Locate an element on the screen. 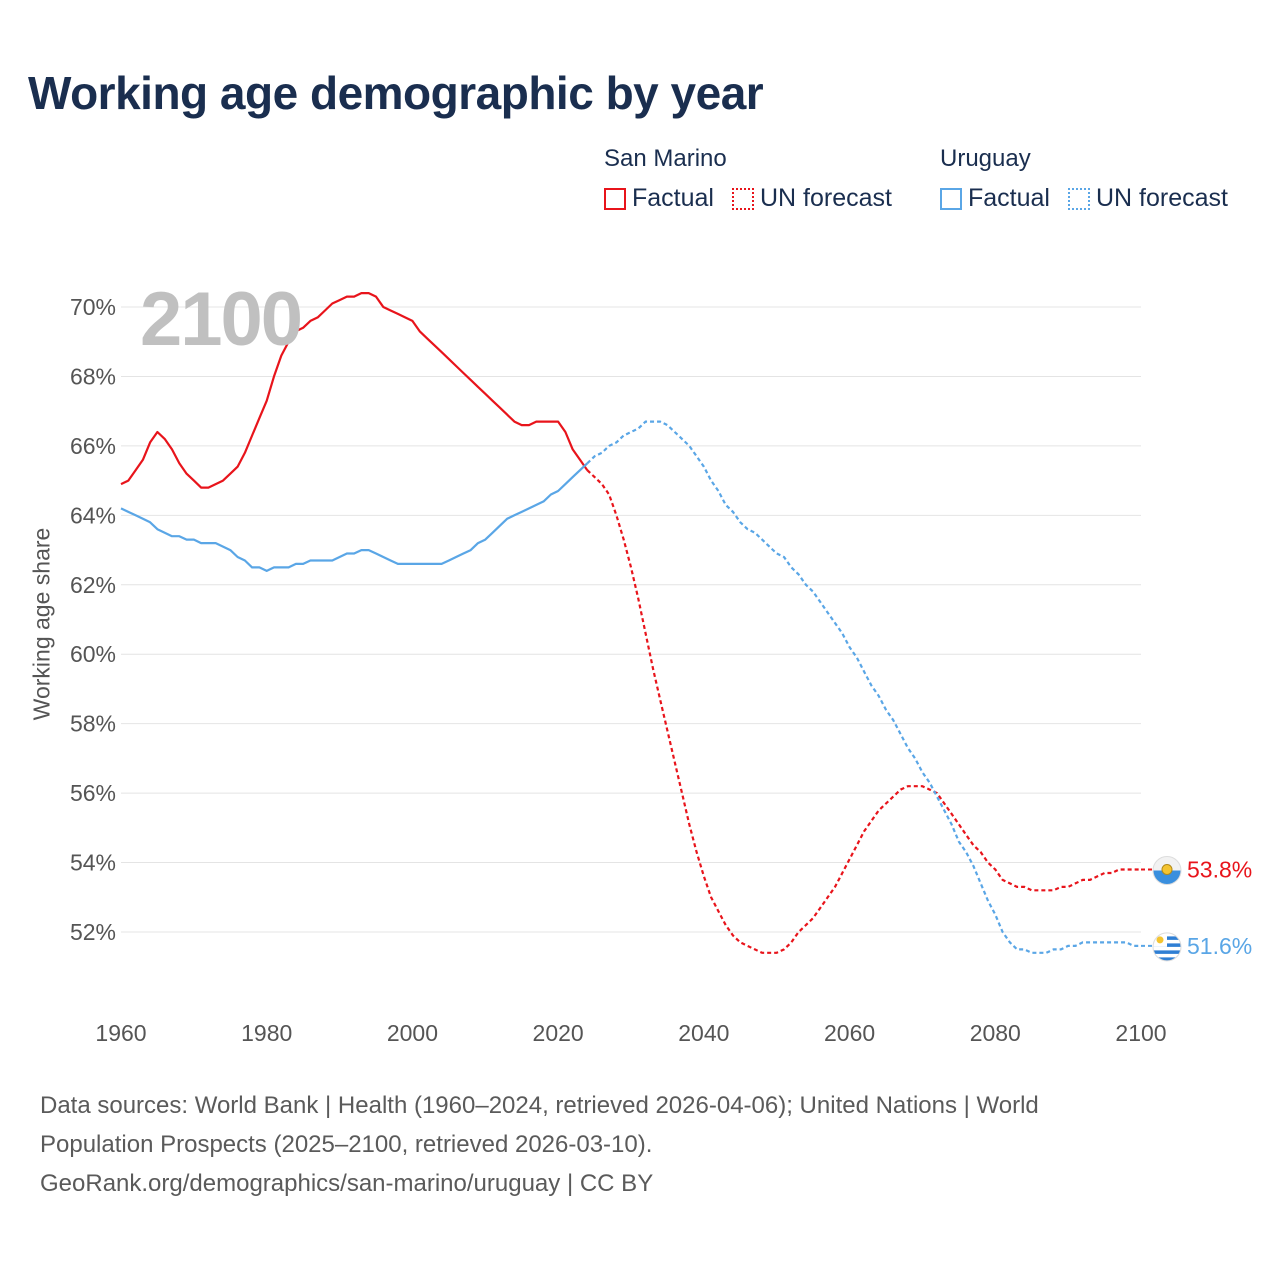 The height and width of the screenshot is (1280, 1280). legend-san-marino-factual: Factual is located at coordinates (659, 198).